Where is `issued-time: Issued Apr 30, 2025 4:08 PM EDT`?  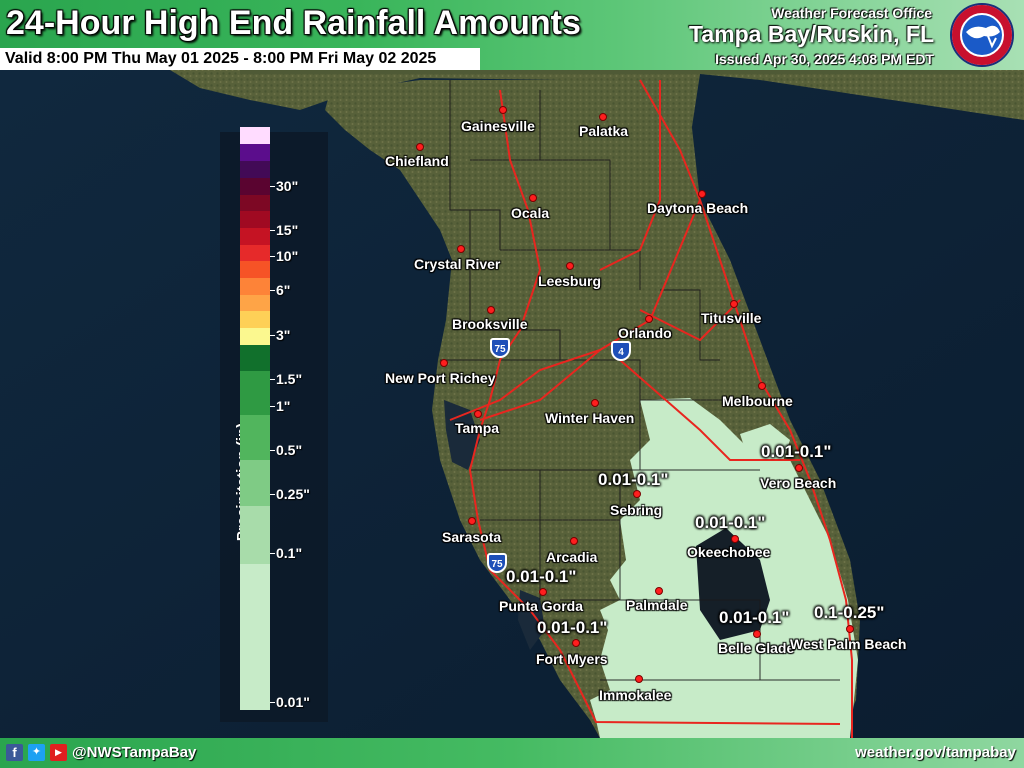
issued-time: Issued Apr 30, 2025 4:08 PM EDT is located at coordinates (824, 59).